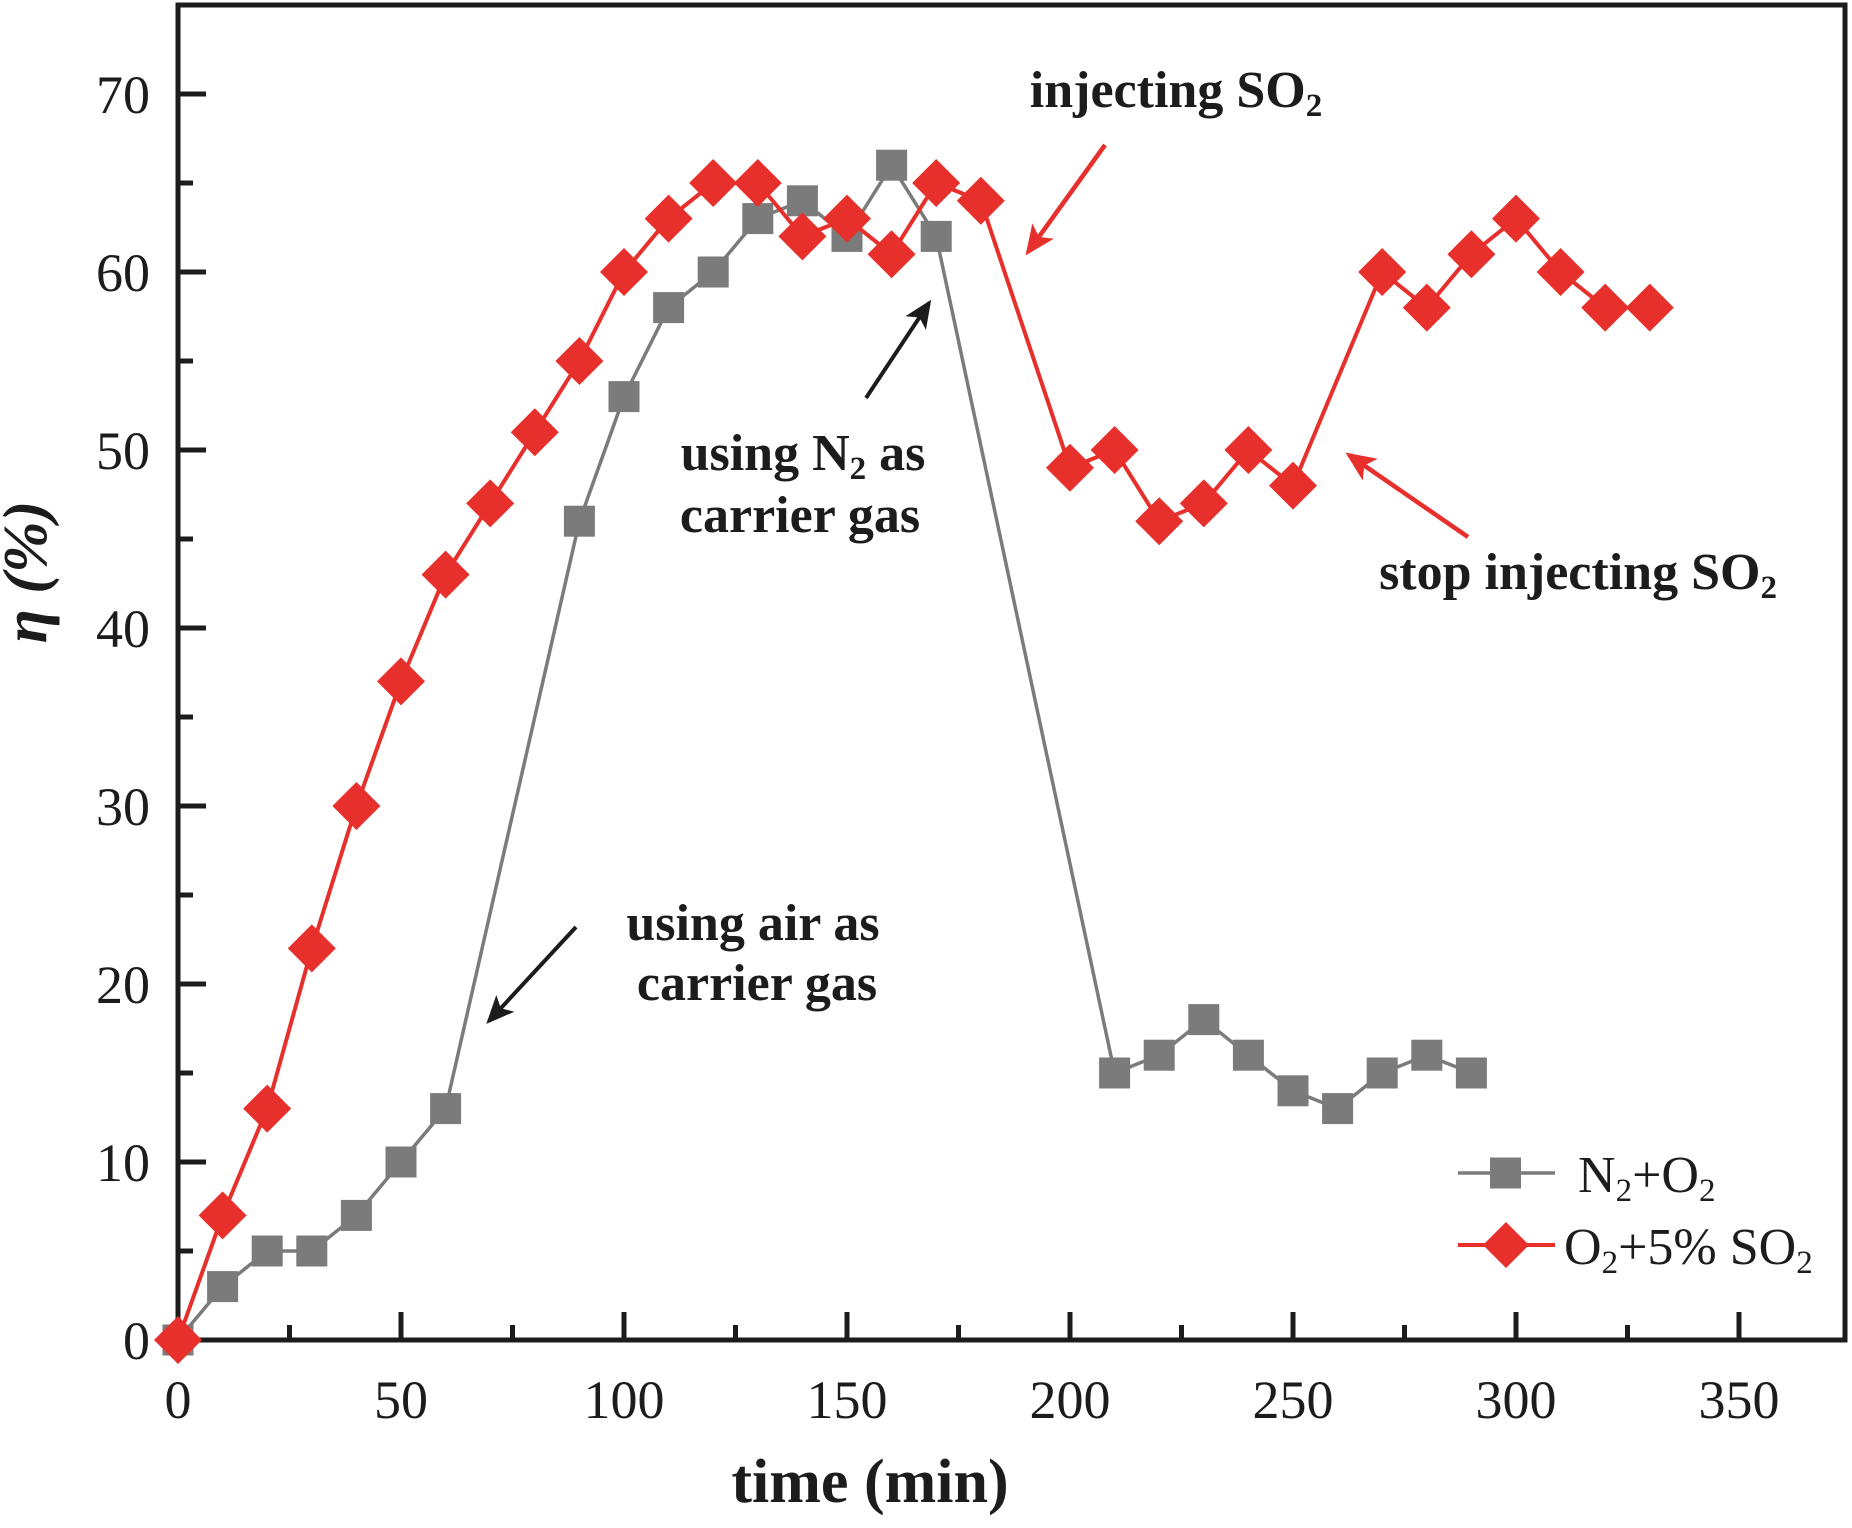 The width and height of the screenshot is (1852, 1528). Describe the element at coordinates (1561, 529) in the screenshot. I see `annotation-stop-injecting-so2: stop injecting SO2` at that location.